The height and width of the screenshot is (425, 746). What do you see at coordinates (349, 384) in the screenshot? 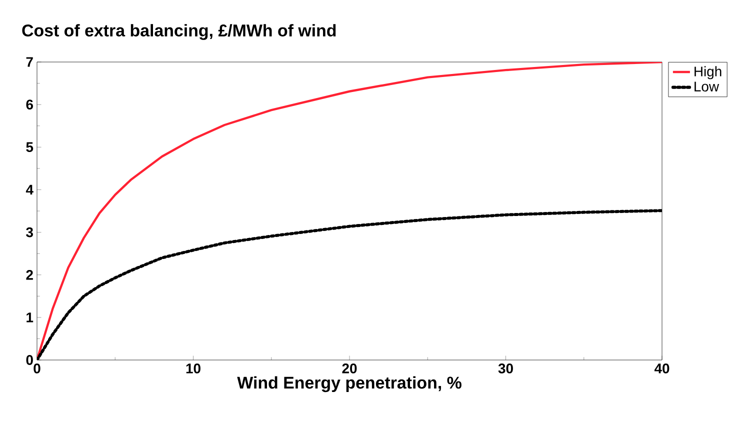
I see `x-axis-title: Wind Energy penetration, %` at bounding box center [349, 384].